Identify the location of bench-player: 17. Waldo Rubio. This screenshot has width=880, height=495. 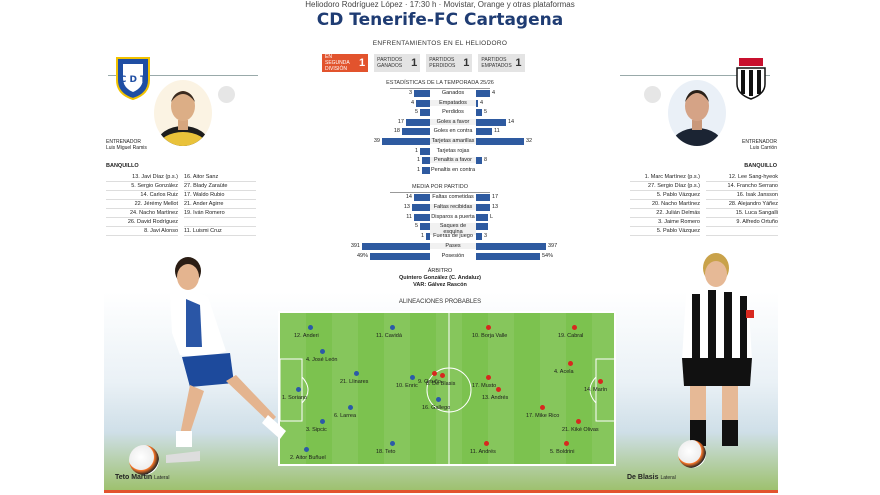
(220, 195).